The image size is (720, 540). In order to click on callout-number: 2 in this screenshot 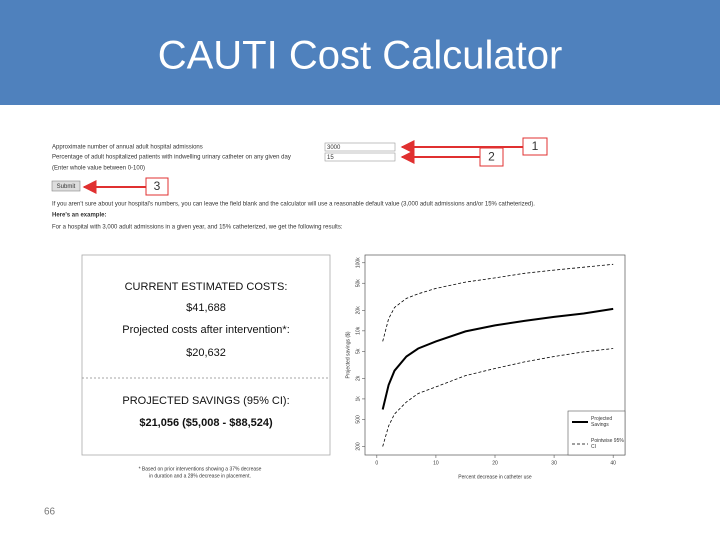, I will do `click(491, 157)`.